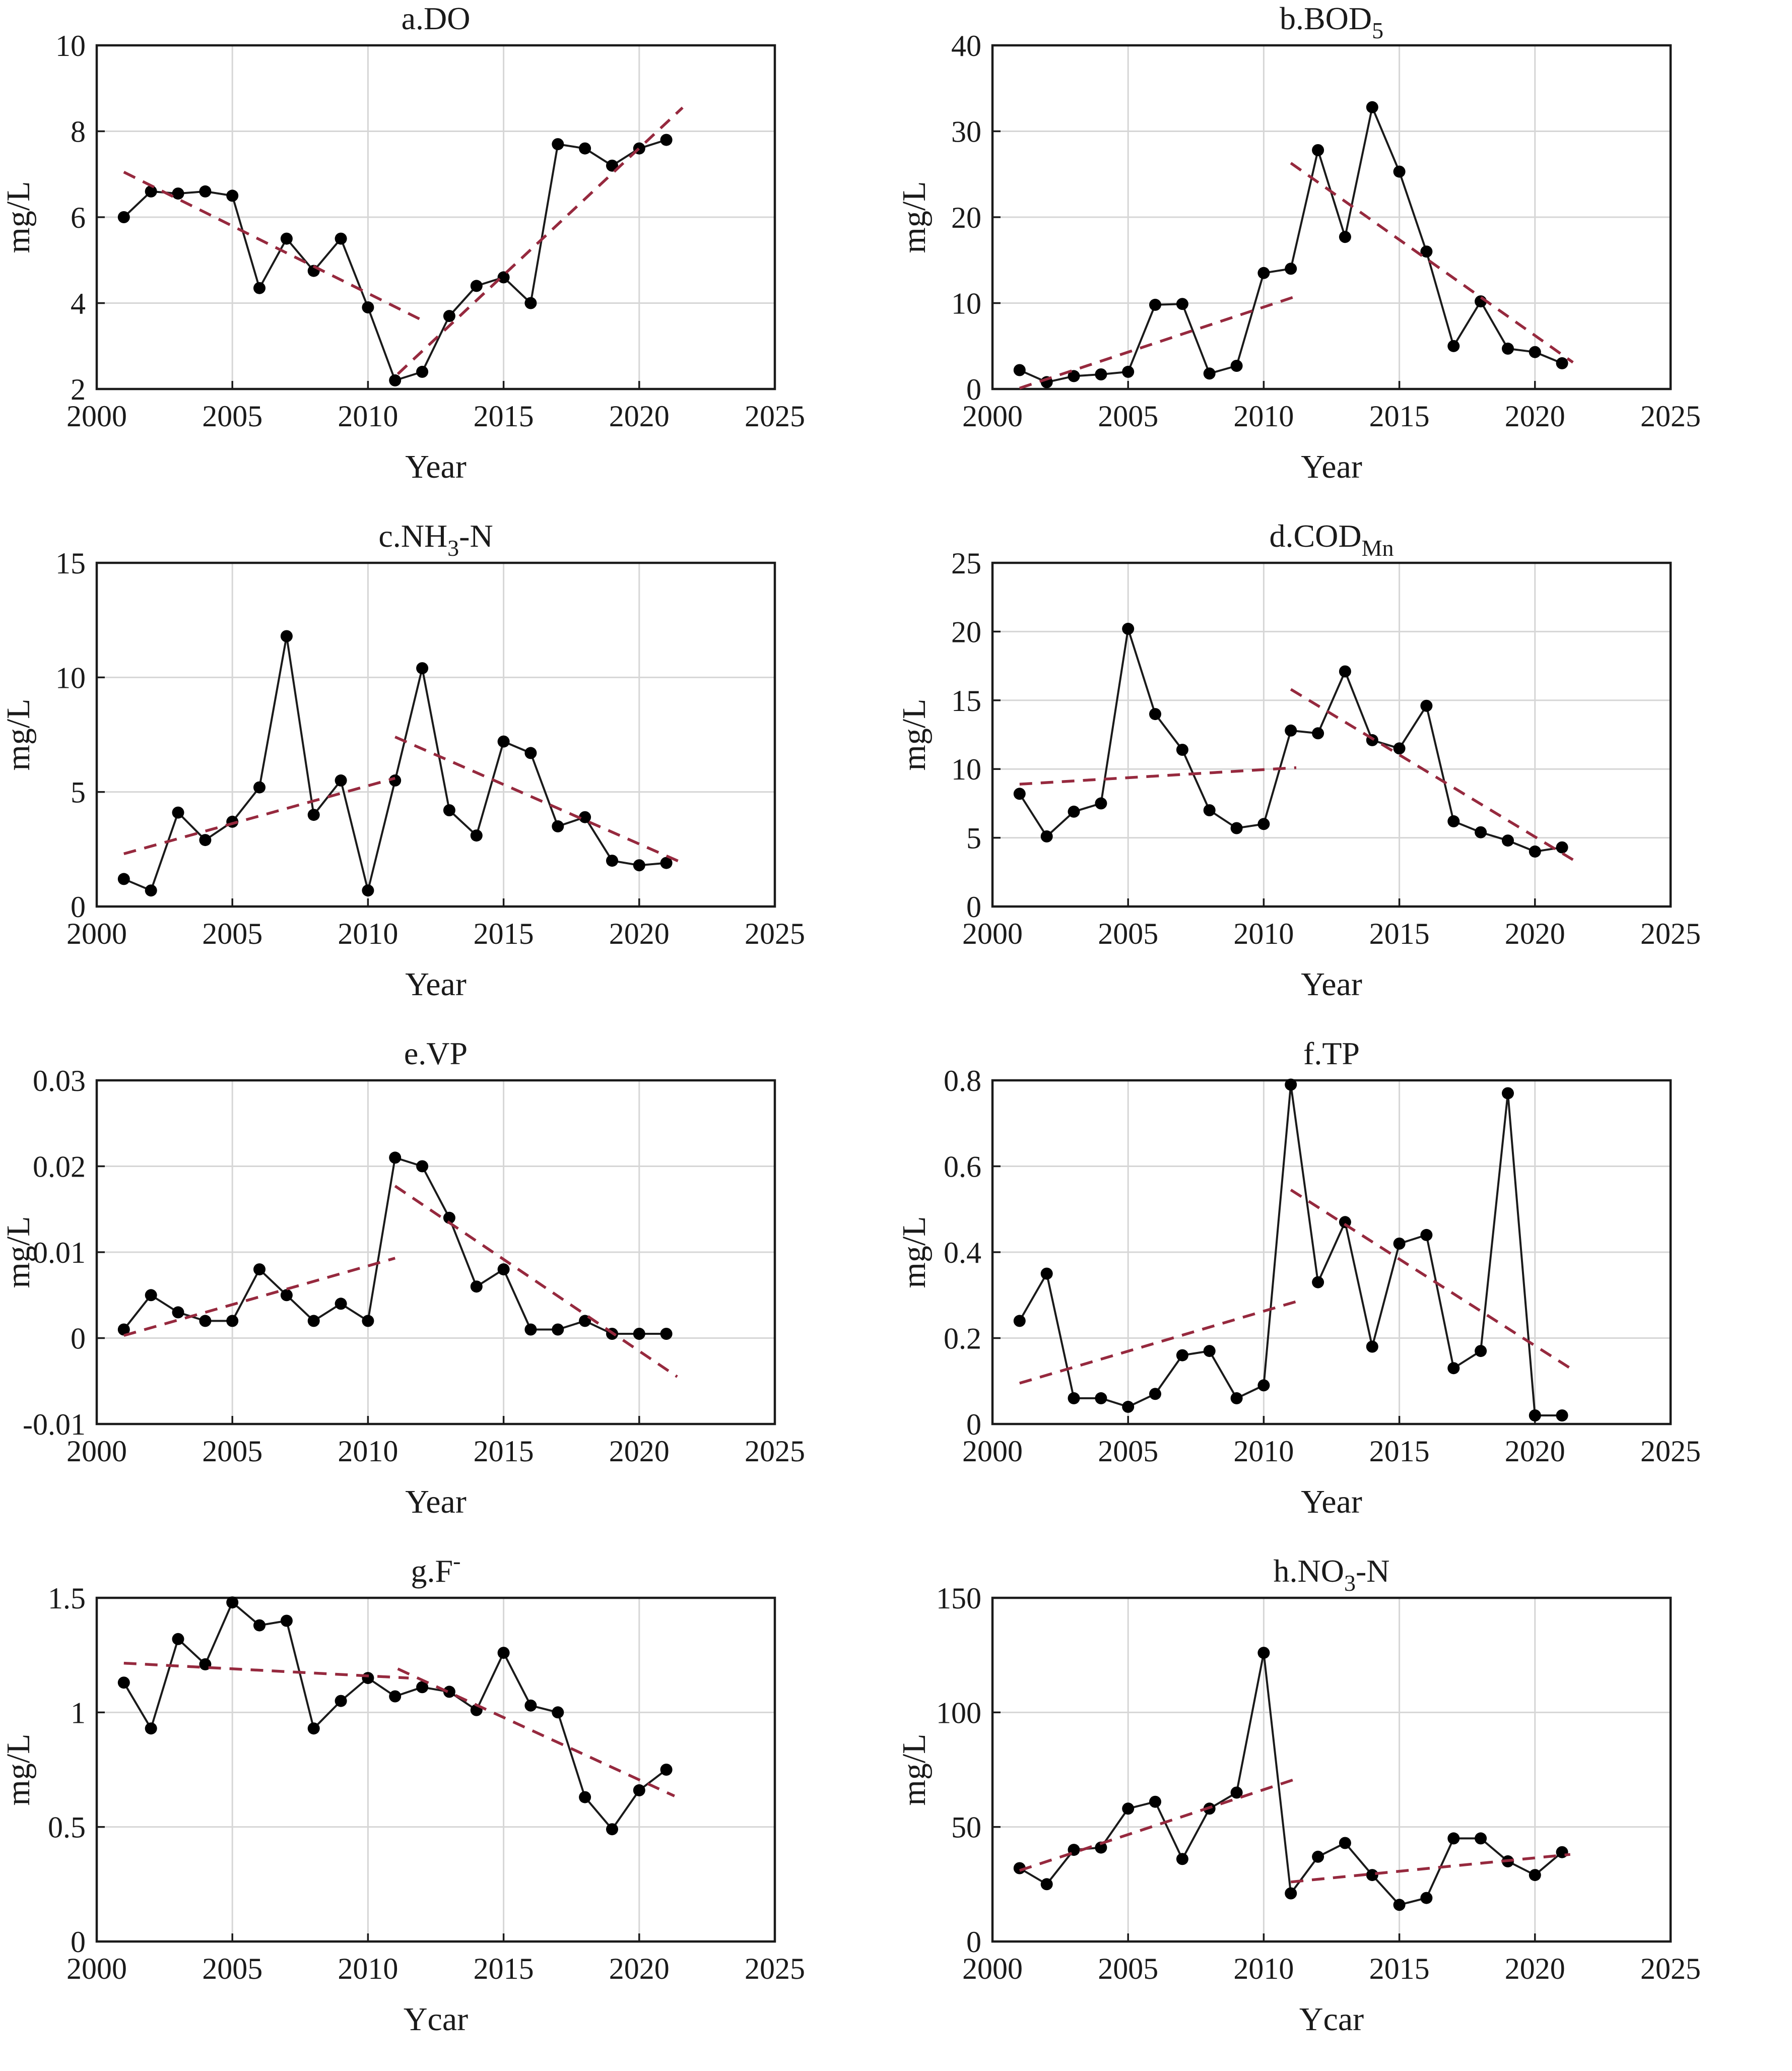 Image resolution: width=1792 pixels, height=2071 pixels. I want to click on y-tick-label: 0.02, so click(60, 1167).